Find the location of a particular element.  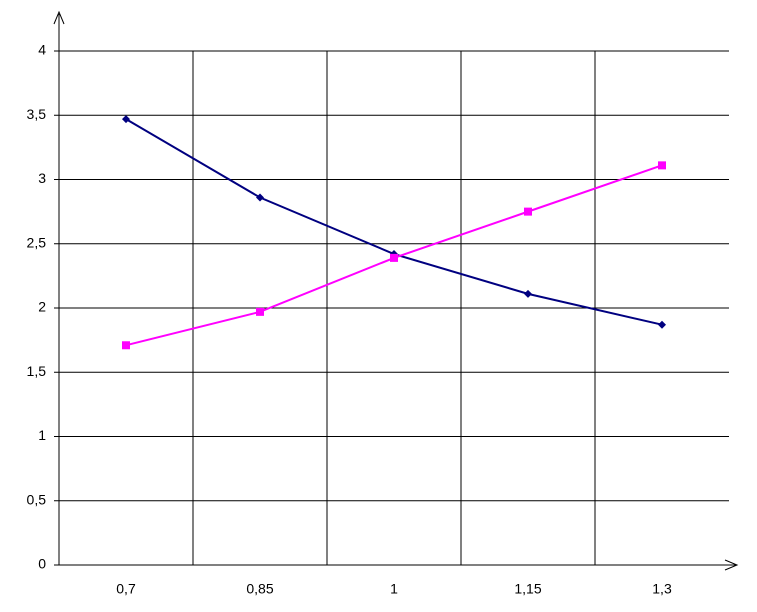

x-axis-arrow is located at coordinates (731, 565).